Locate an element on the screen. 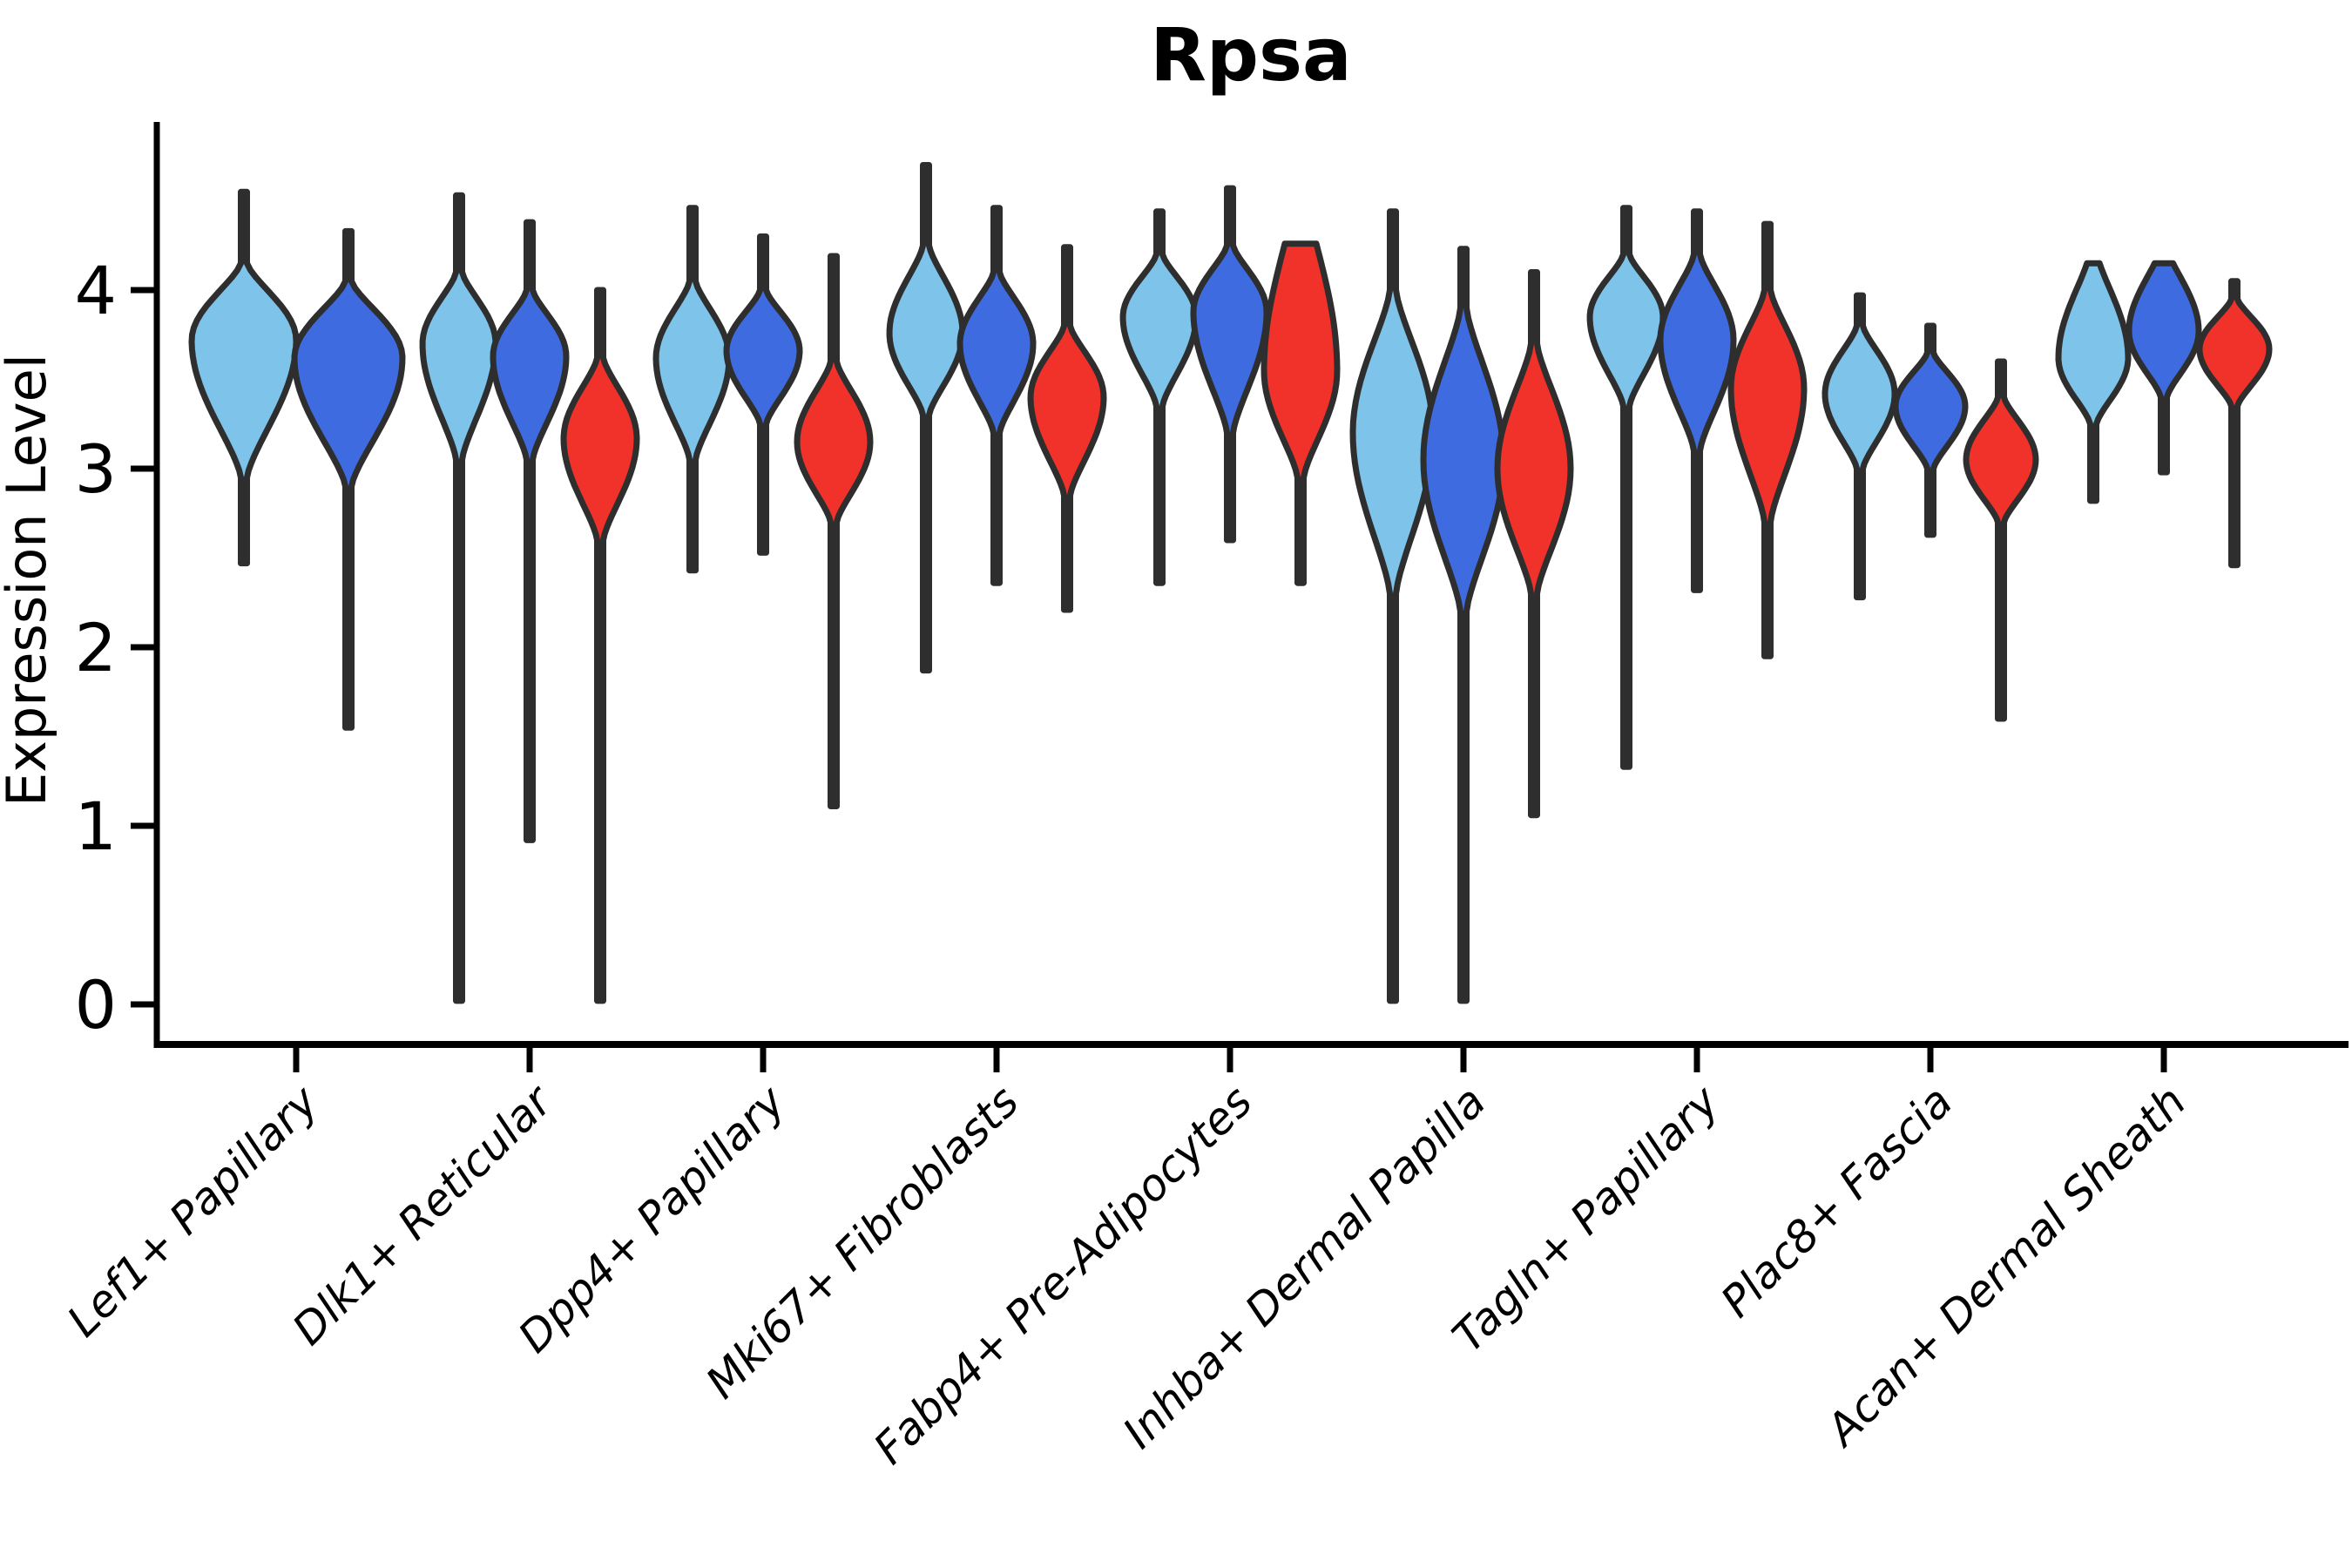 This screenshot has width=2352, height=1568. y-tick-label: 3 is located at coordinates (96, 469).